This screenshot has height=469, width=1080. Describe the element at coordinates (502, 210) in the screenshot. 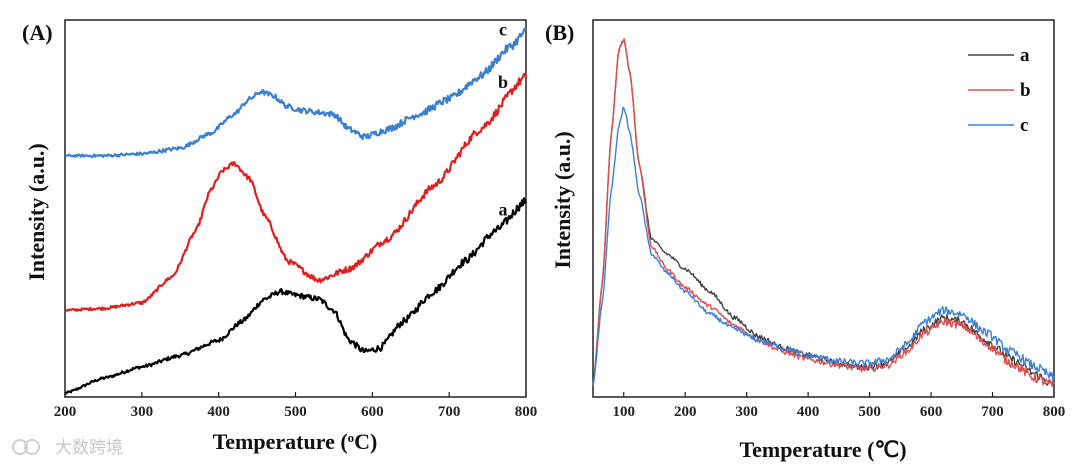

I see `series-label-a: a` at that location.